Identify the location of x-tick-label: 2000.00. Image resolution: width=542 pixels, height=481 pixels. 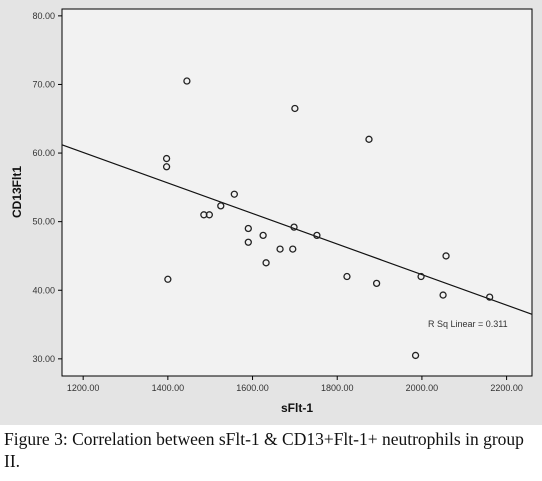
(422, 388).